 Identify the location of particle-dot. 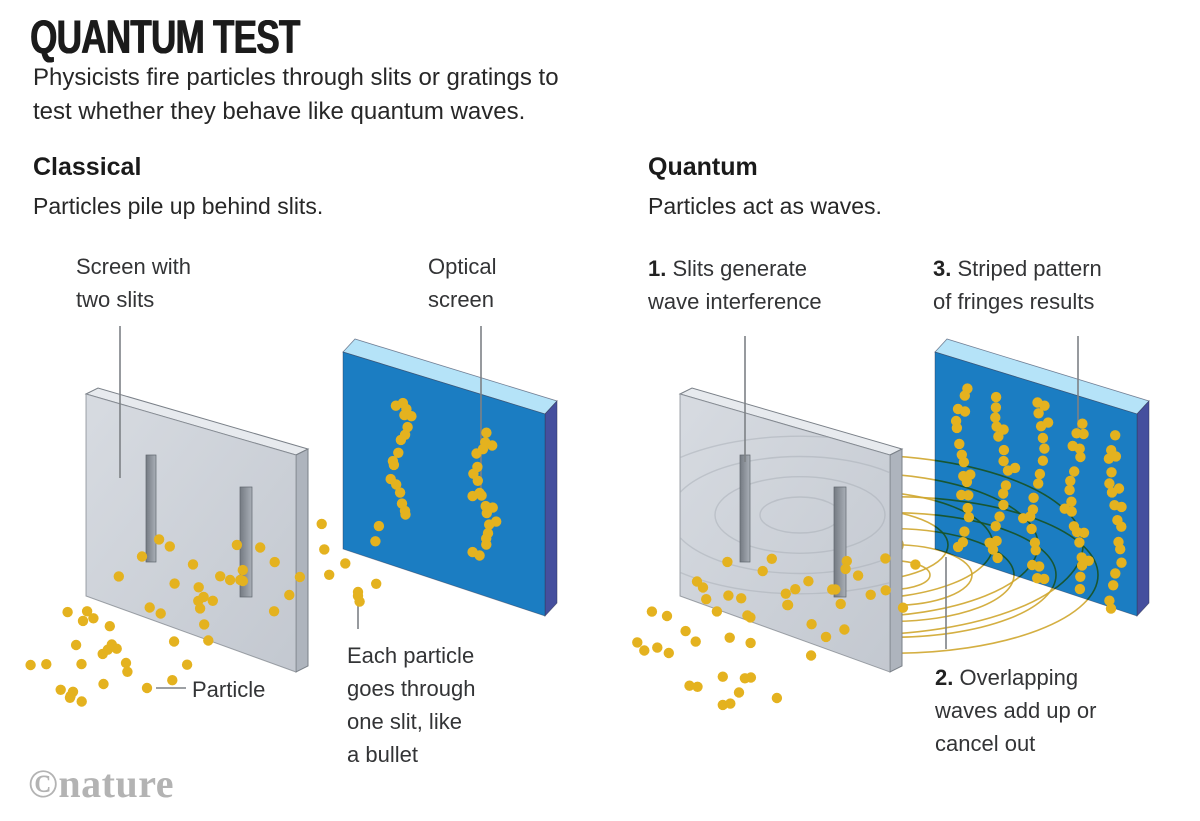
(147, 688).